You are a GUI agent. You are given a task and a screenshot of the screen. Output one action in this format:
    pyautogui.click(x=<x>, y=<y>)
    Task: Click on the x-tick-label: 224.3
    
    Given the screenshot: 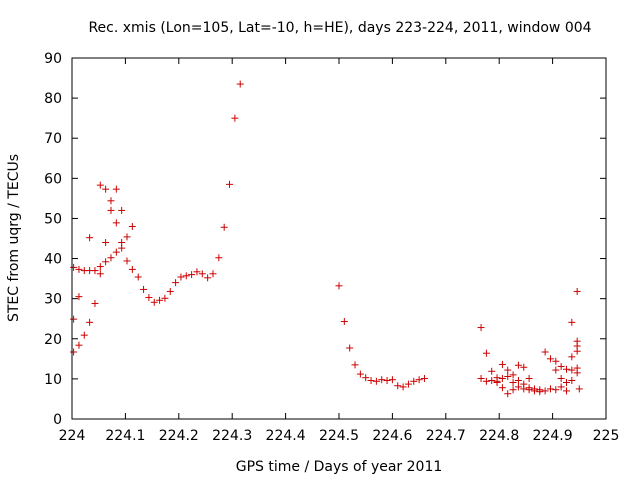 What is the action you would take?
    pyautogui.click(x=232, y=436)
    